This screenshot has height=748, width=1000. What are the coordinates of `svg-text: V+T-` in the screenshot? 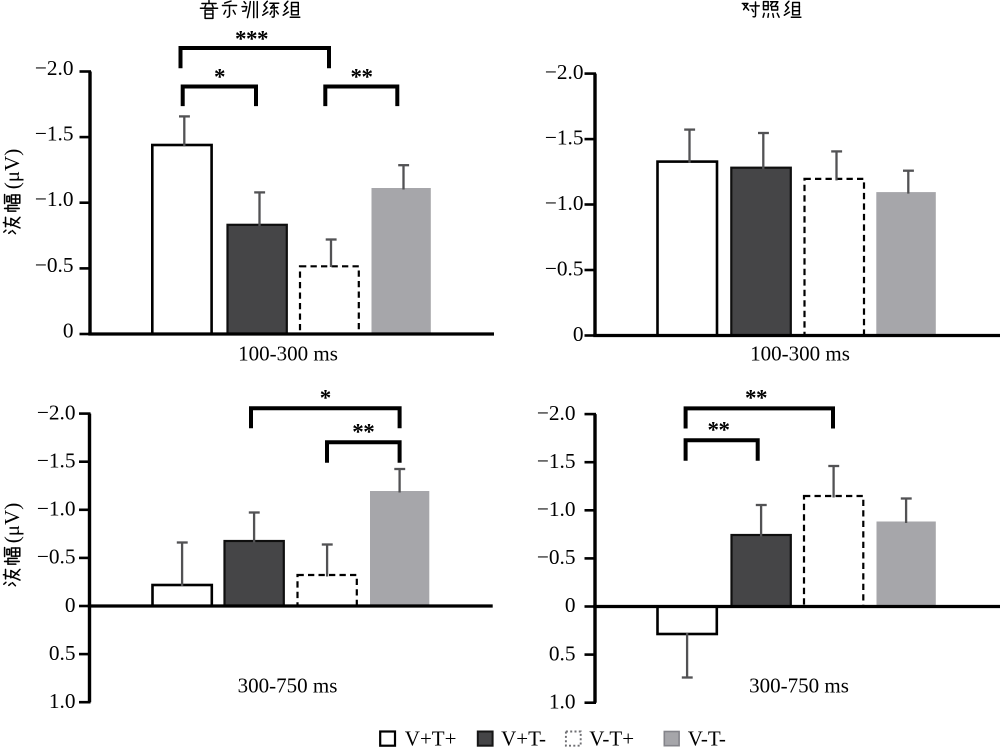 It's located at (523, 737).